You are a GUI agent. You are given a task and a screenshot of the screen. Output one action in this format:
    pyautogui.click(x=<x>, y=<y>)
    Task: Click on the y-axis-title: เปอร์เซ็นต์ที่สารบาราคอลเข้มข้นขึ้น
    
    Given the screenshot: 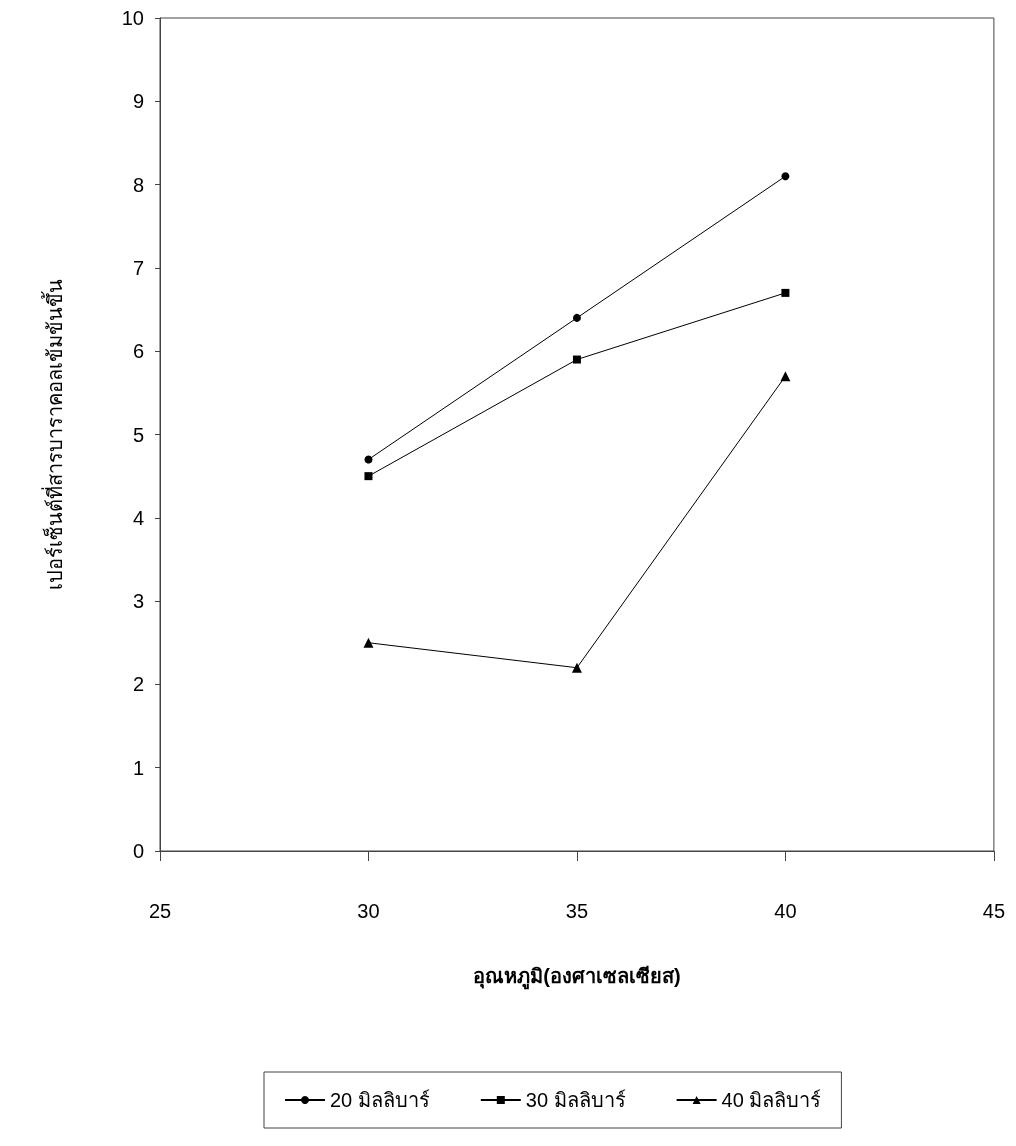 What is the action you would take?
    pyautogui.click(x=53, y=434)
    